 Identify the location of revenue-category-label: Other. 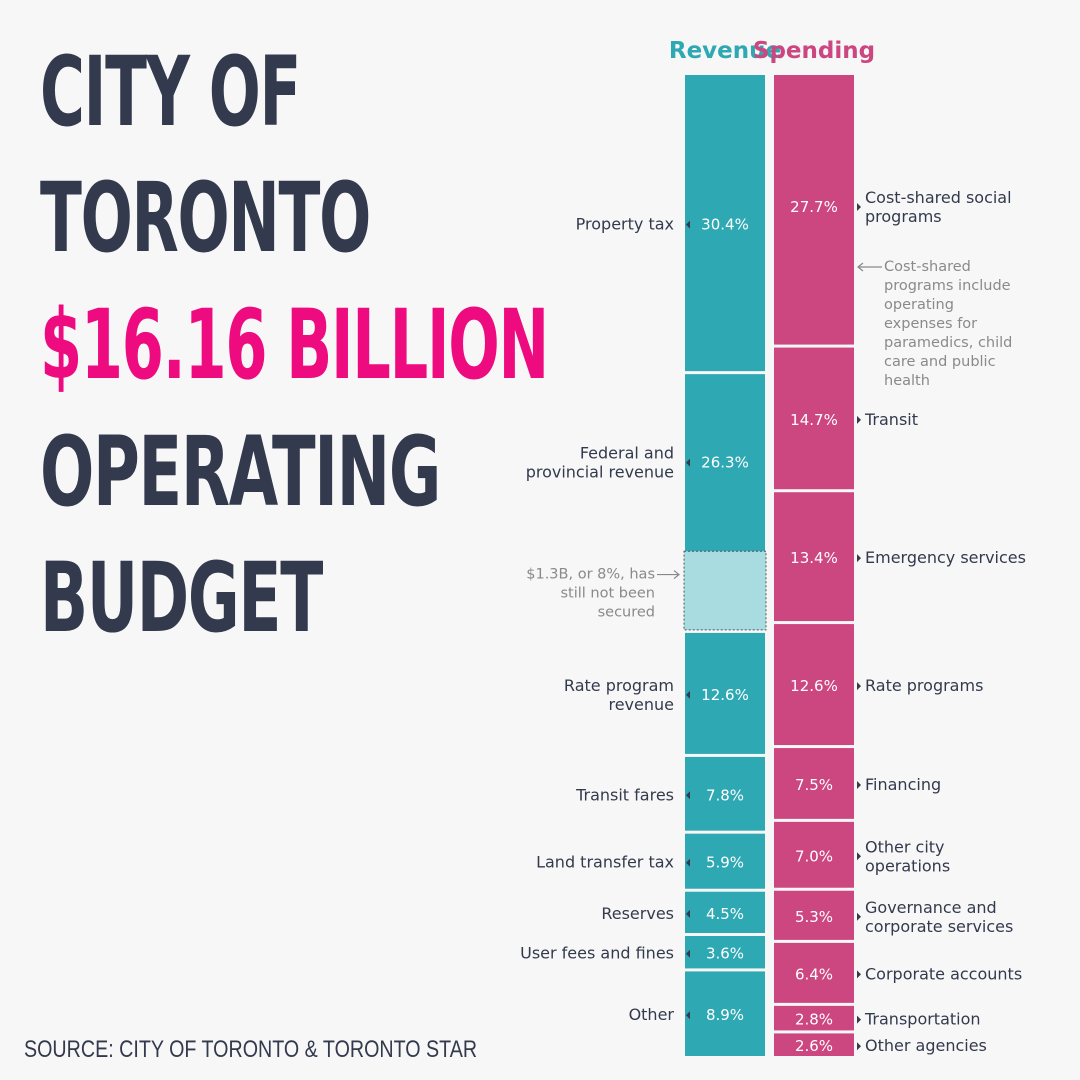
(652, 1014).